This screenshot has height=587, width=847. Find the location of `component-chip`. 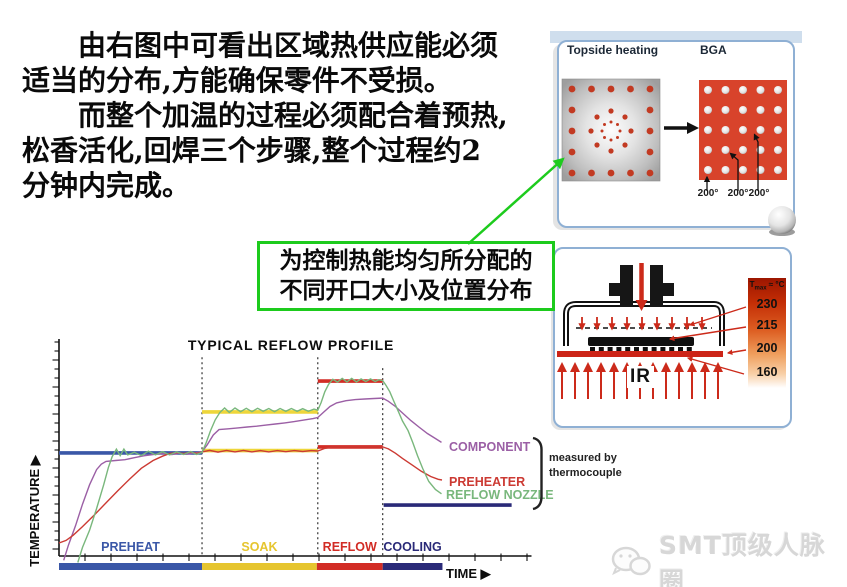

component-chip is located at coordinates (641, 341).